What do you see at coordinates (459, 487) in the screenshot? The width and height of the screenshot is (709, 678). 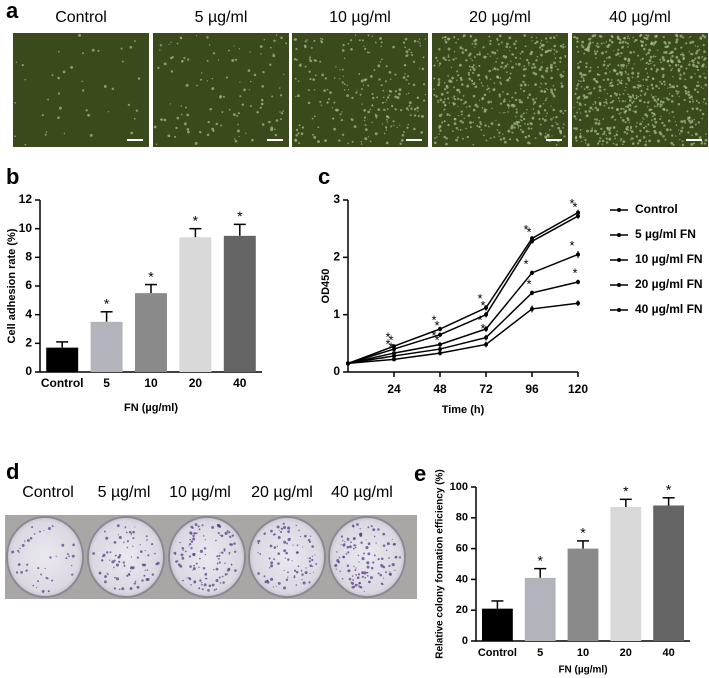 I see `y-tick-label: 100` at bounding box center [459, 487].